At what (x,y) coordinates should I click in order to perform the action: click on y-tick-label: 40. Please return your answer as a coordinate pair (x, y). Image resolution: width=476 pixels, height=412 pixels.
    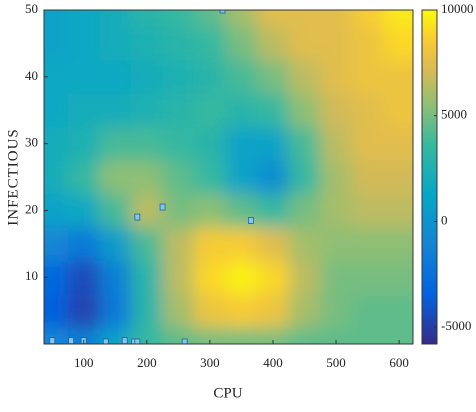
    Looking at the image, I should click on (31, 75).